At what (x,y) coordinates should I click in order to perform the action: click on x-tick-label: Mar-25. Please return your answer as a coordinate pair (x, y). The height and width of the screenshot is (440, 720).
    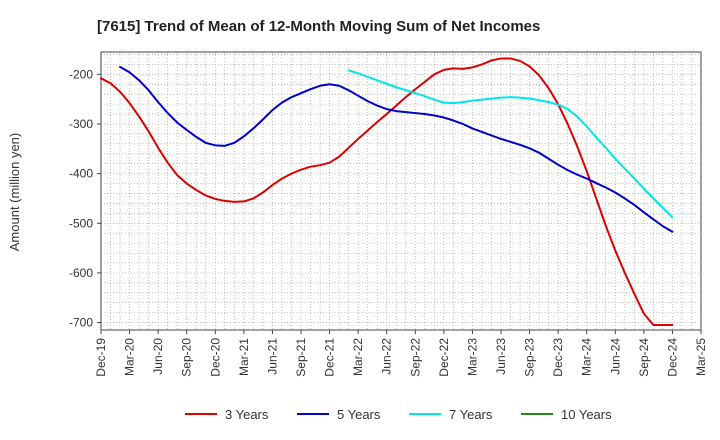
    Looking at the image, I should click on (701, 357).